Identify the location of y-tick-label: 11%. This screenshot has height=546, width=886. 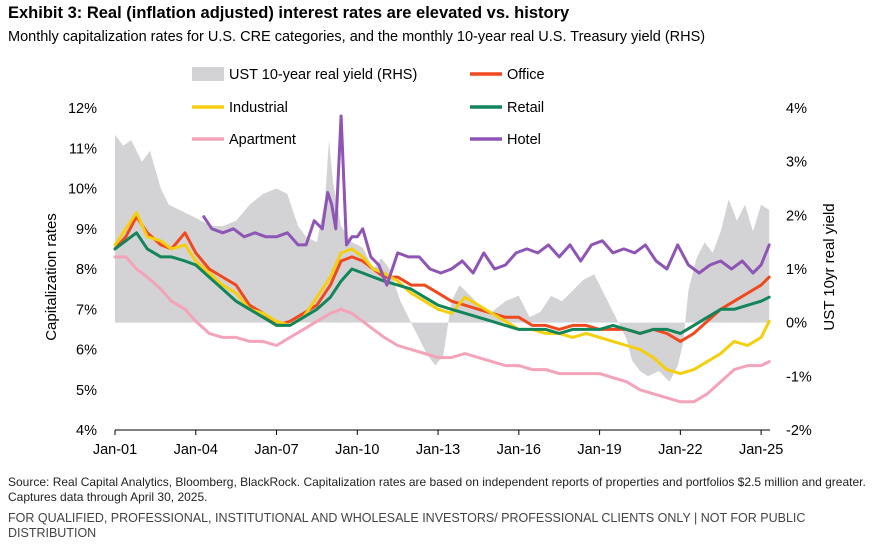
(83, 149).